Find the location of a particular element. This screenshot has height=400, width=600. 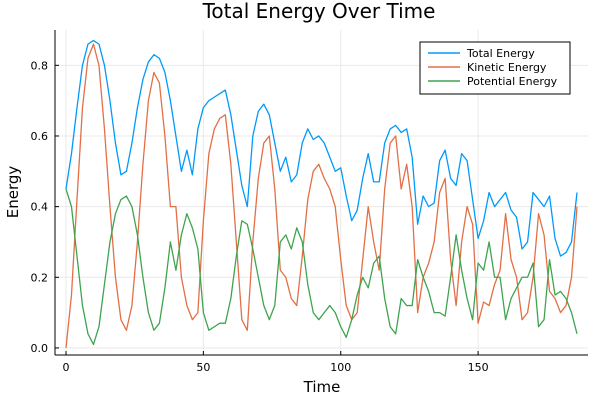

y-tick-label: 0.2 is located at coordinates (40, 277).